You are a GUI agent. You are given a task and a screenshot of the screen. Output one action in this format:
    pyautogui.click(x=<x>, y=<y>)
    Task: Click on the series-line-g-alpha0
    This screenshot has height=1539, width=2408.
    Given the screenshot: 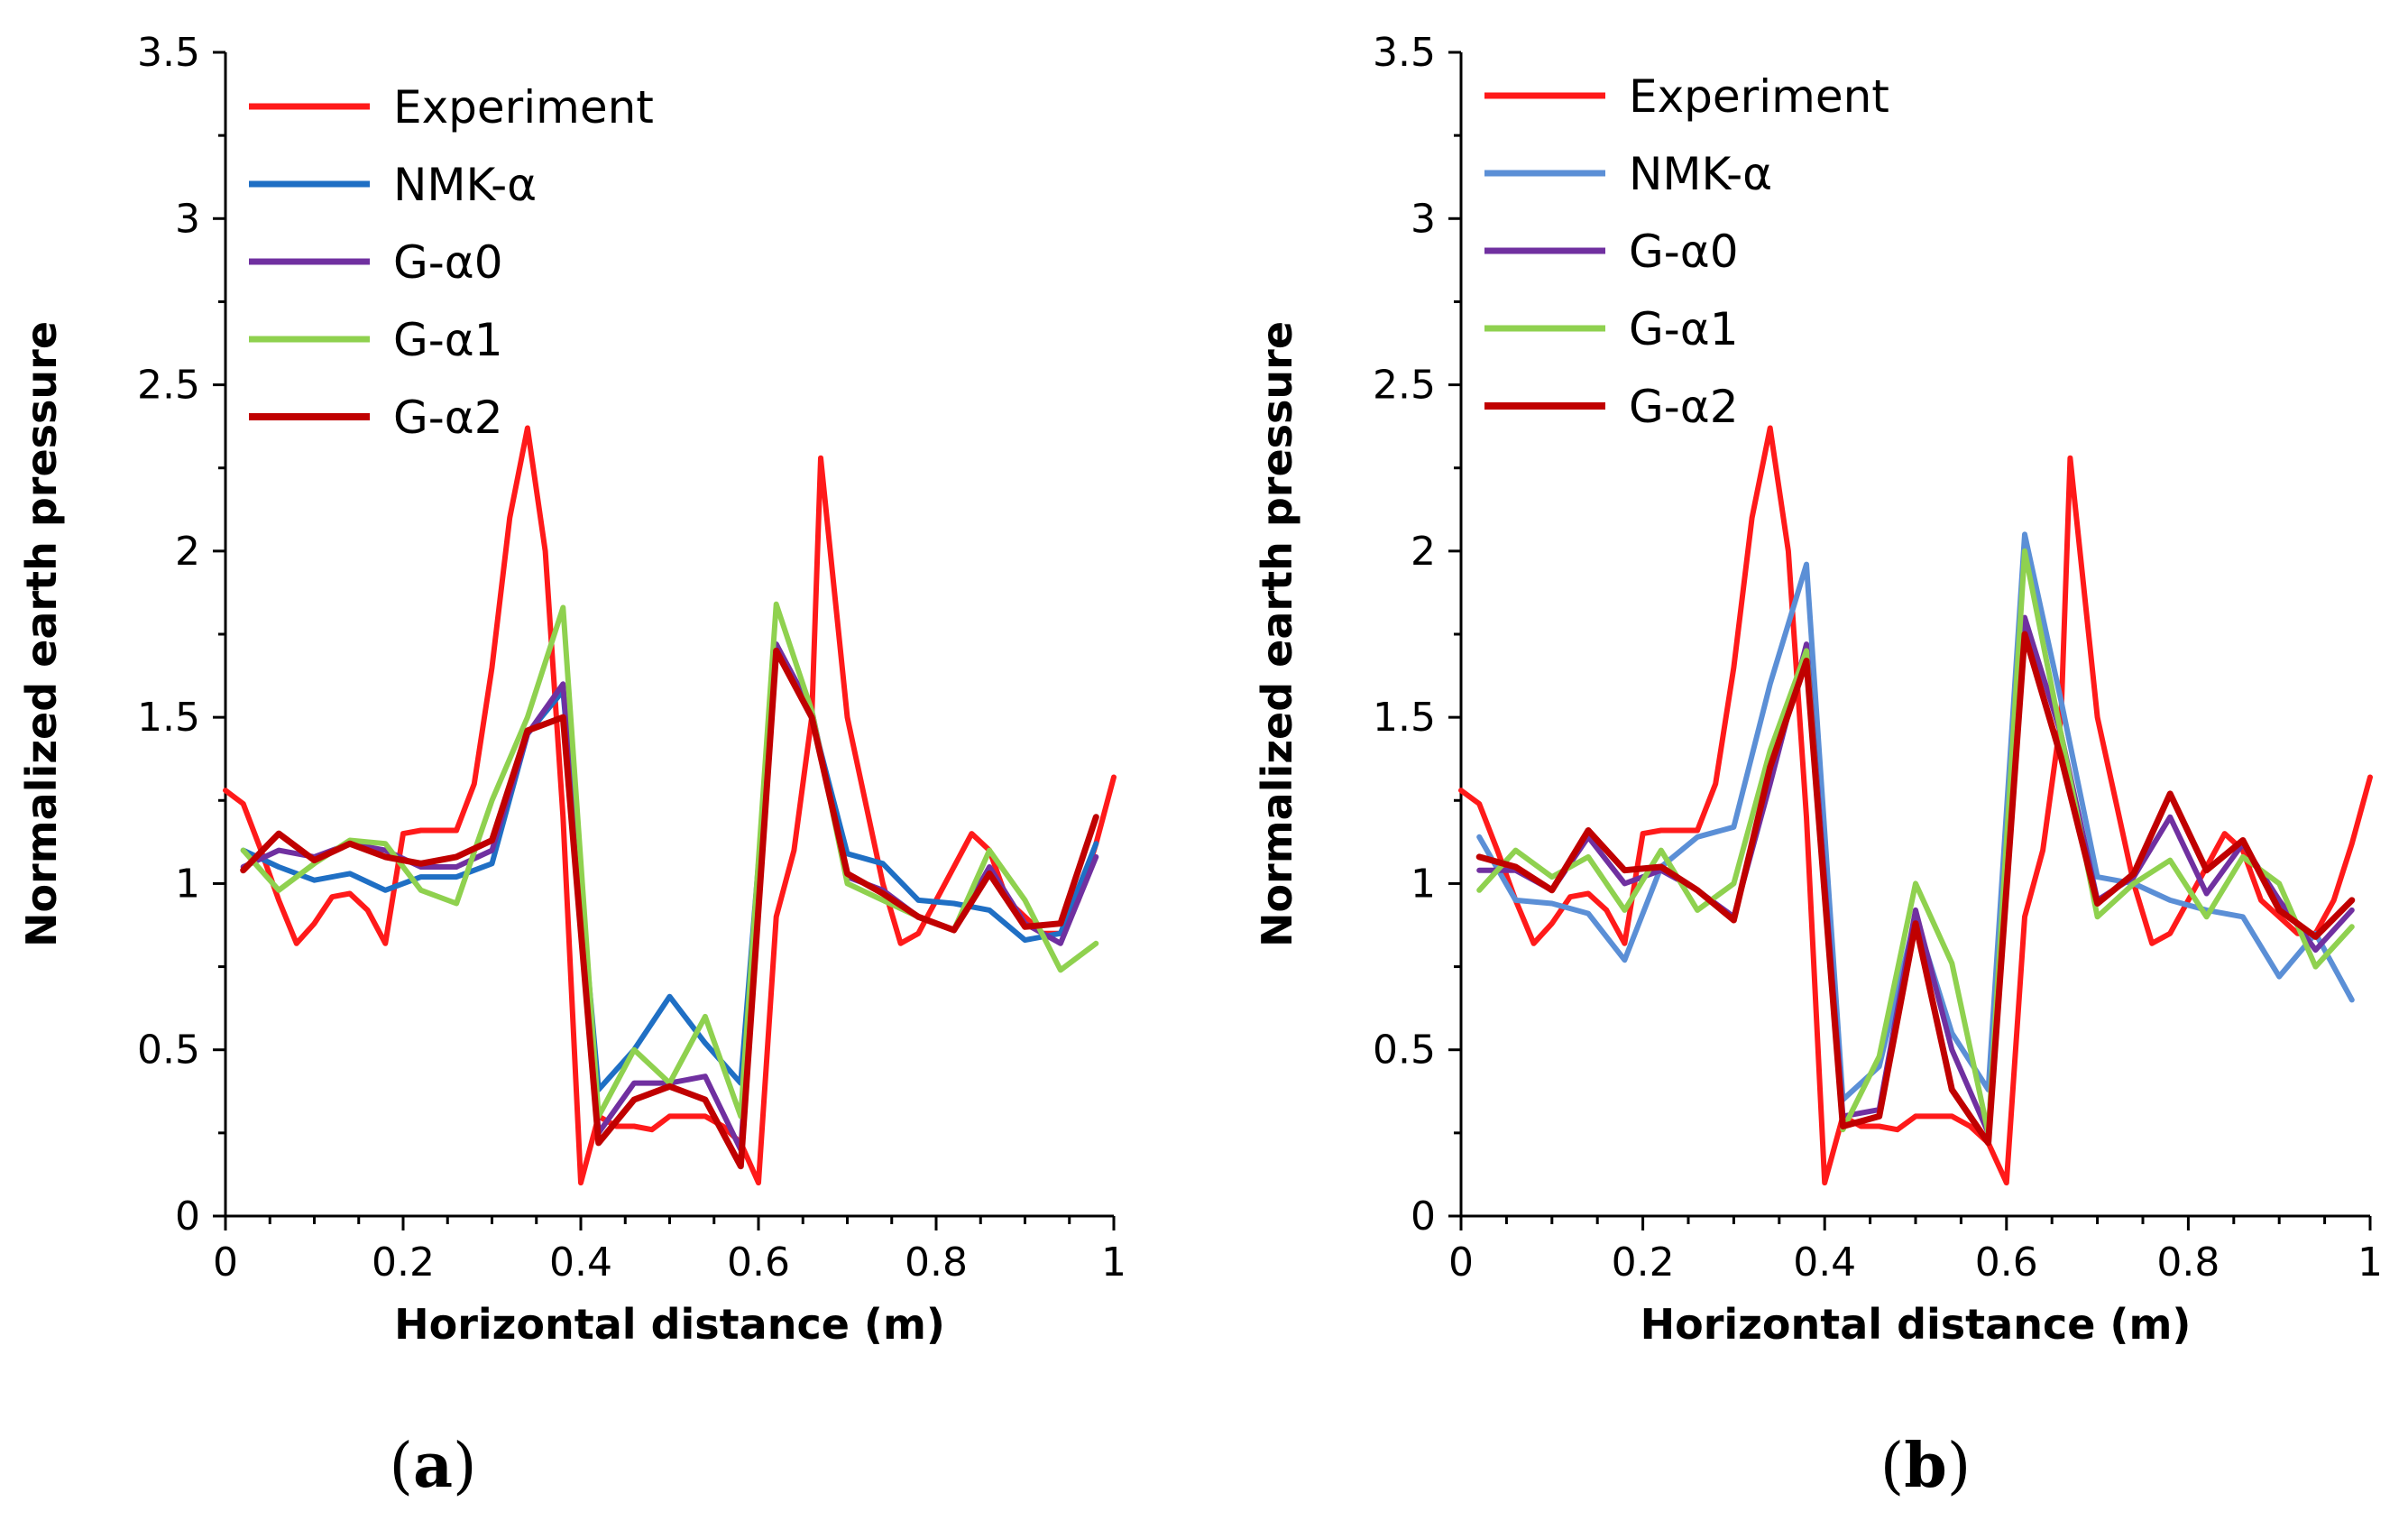 What is the action you would take?
    pyautogui.click(x=1915, y=875)
    